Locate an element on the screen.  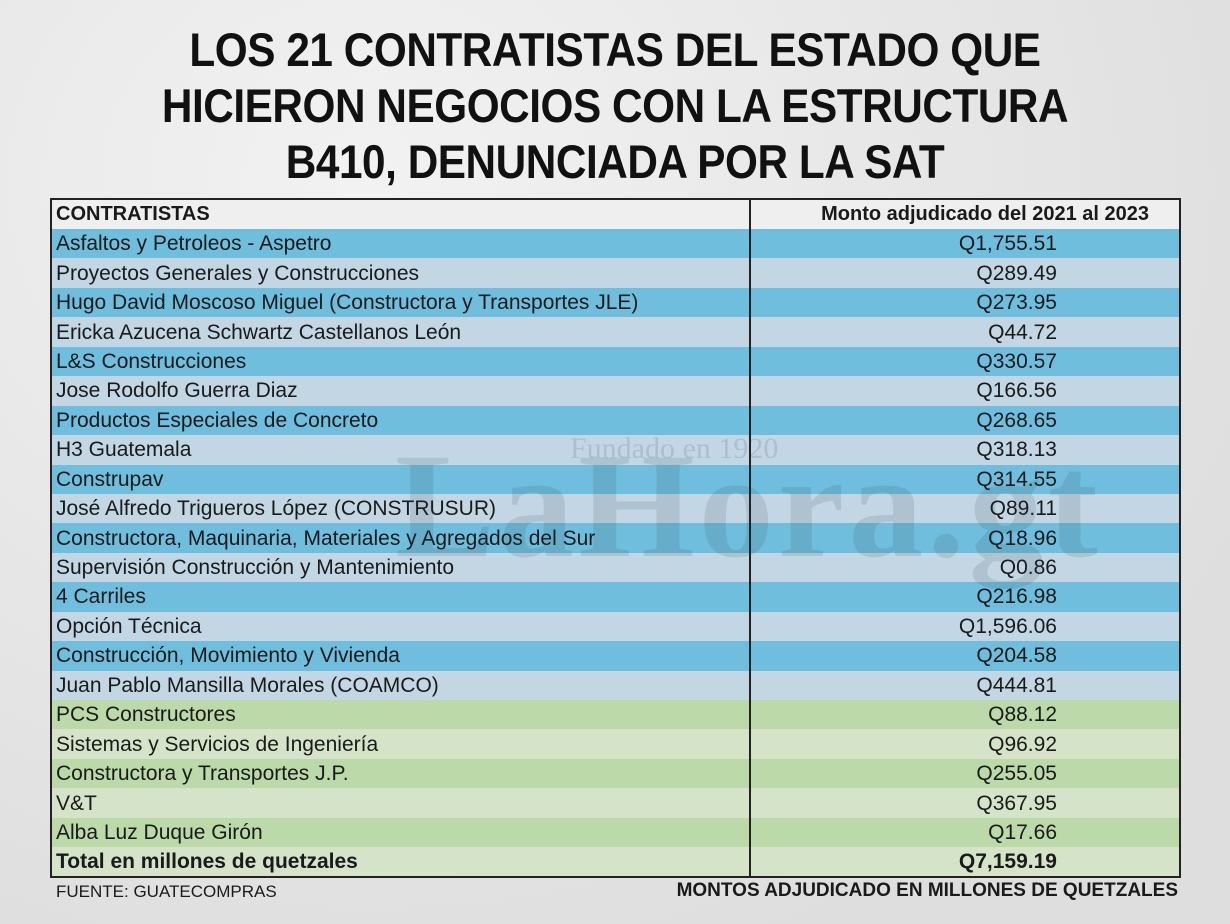
contractor-name: Asfaltos y Petroleos - Aspetro is located at coordinates (401, 244).